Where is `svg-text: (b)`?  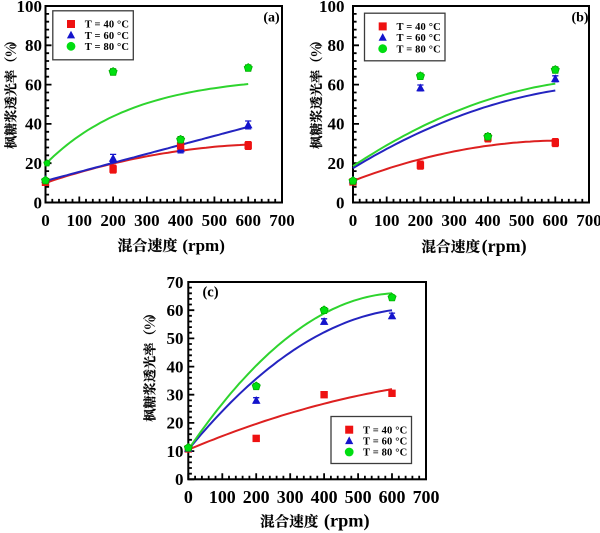
svg-text: (b) is located at coordinates (579, 17).